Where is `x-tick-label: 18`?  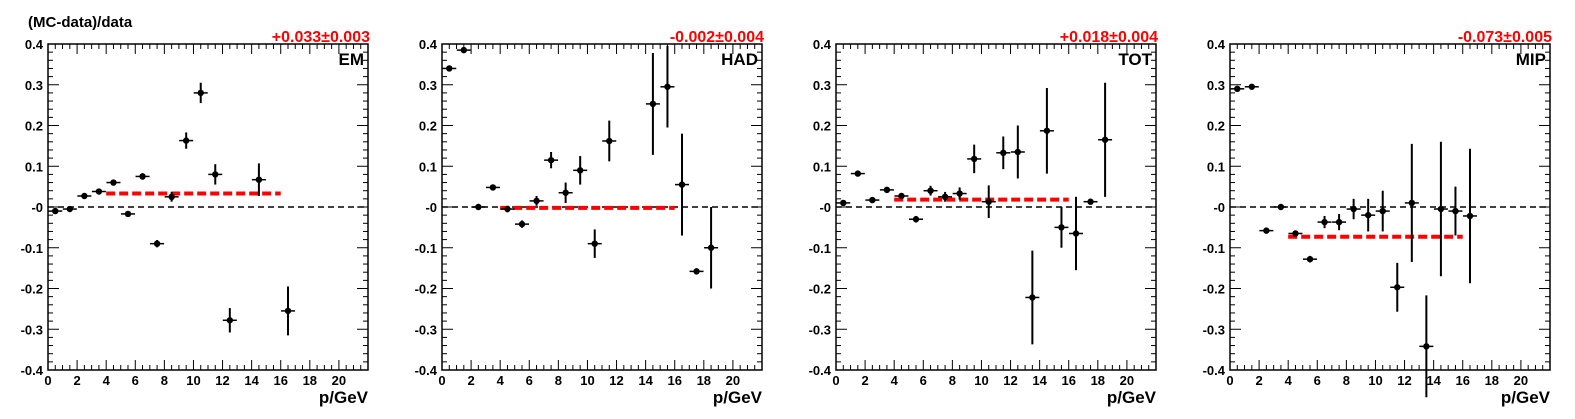 x-tick-label: 18 is located at coordinates (1492, 380).